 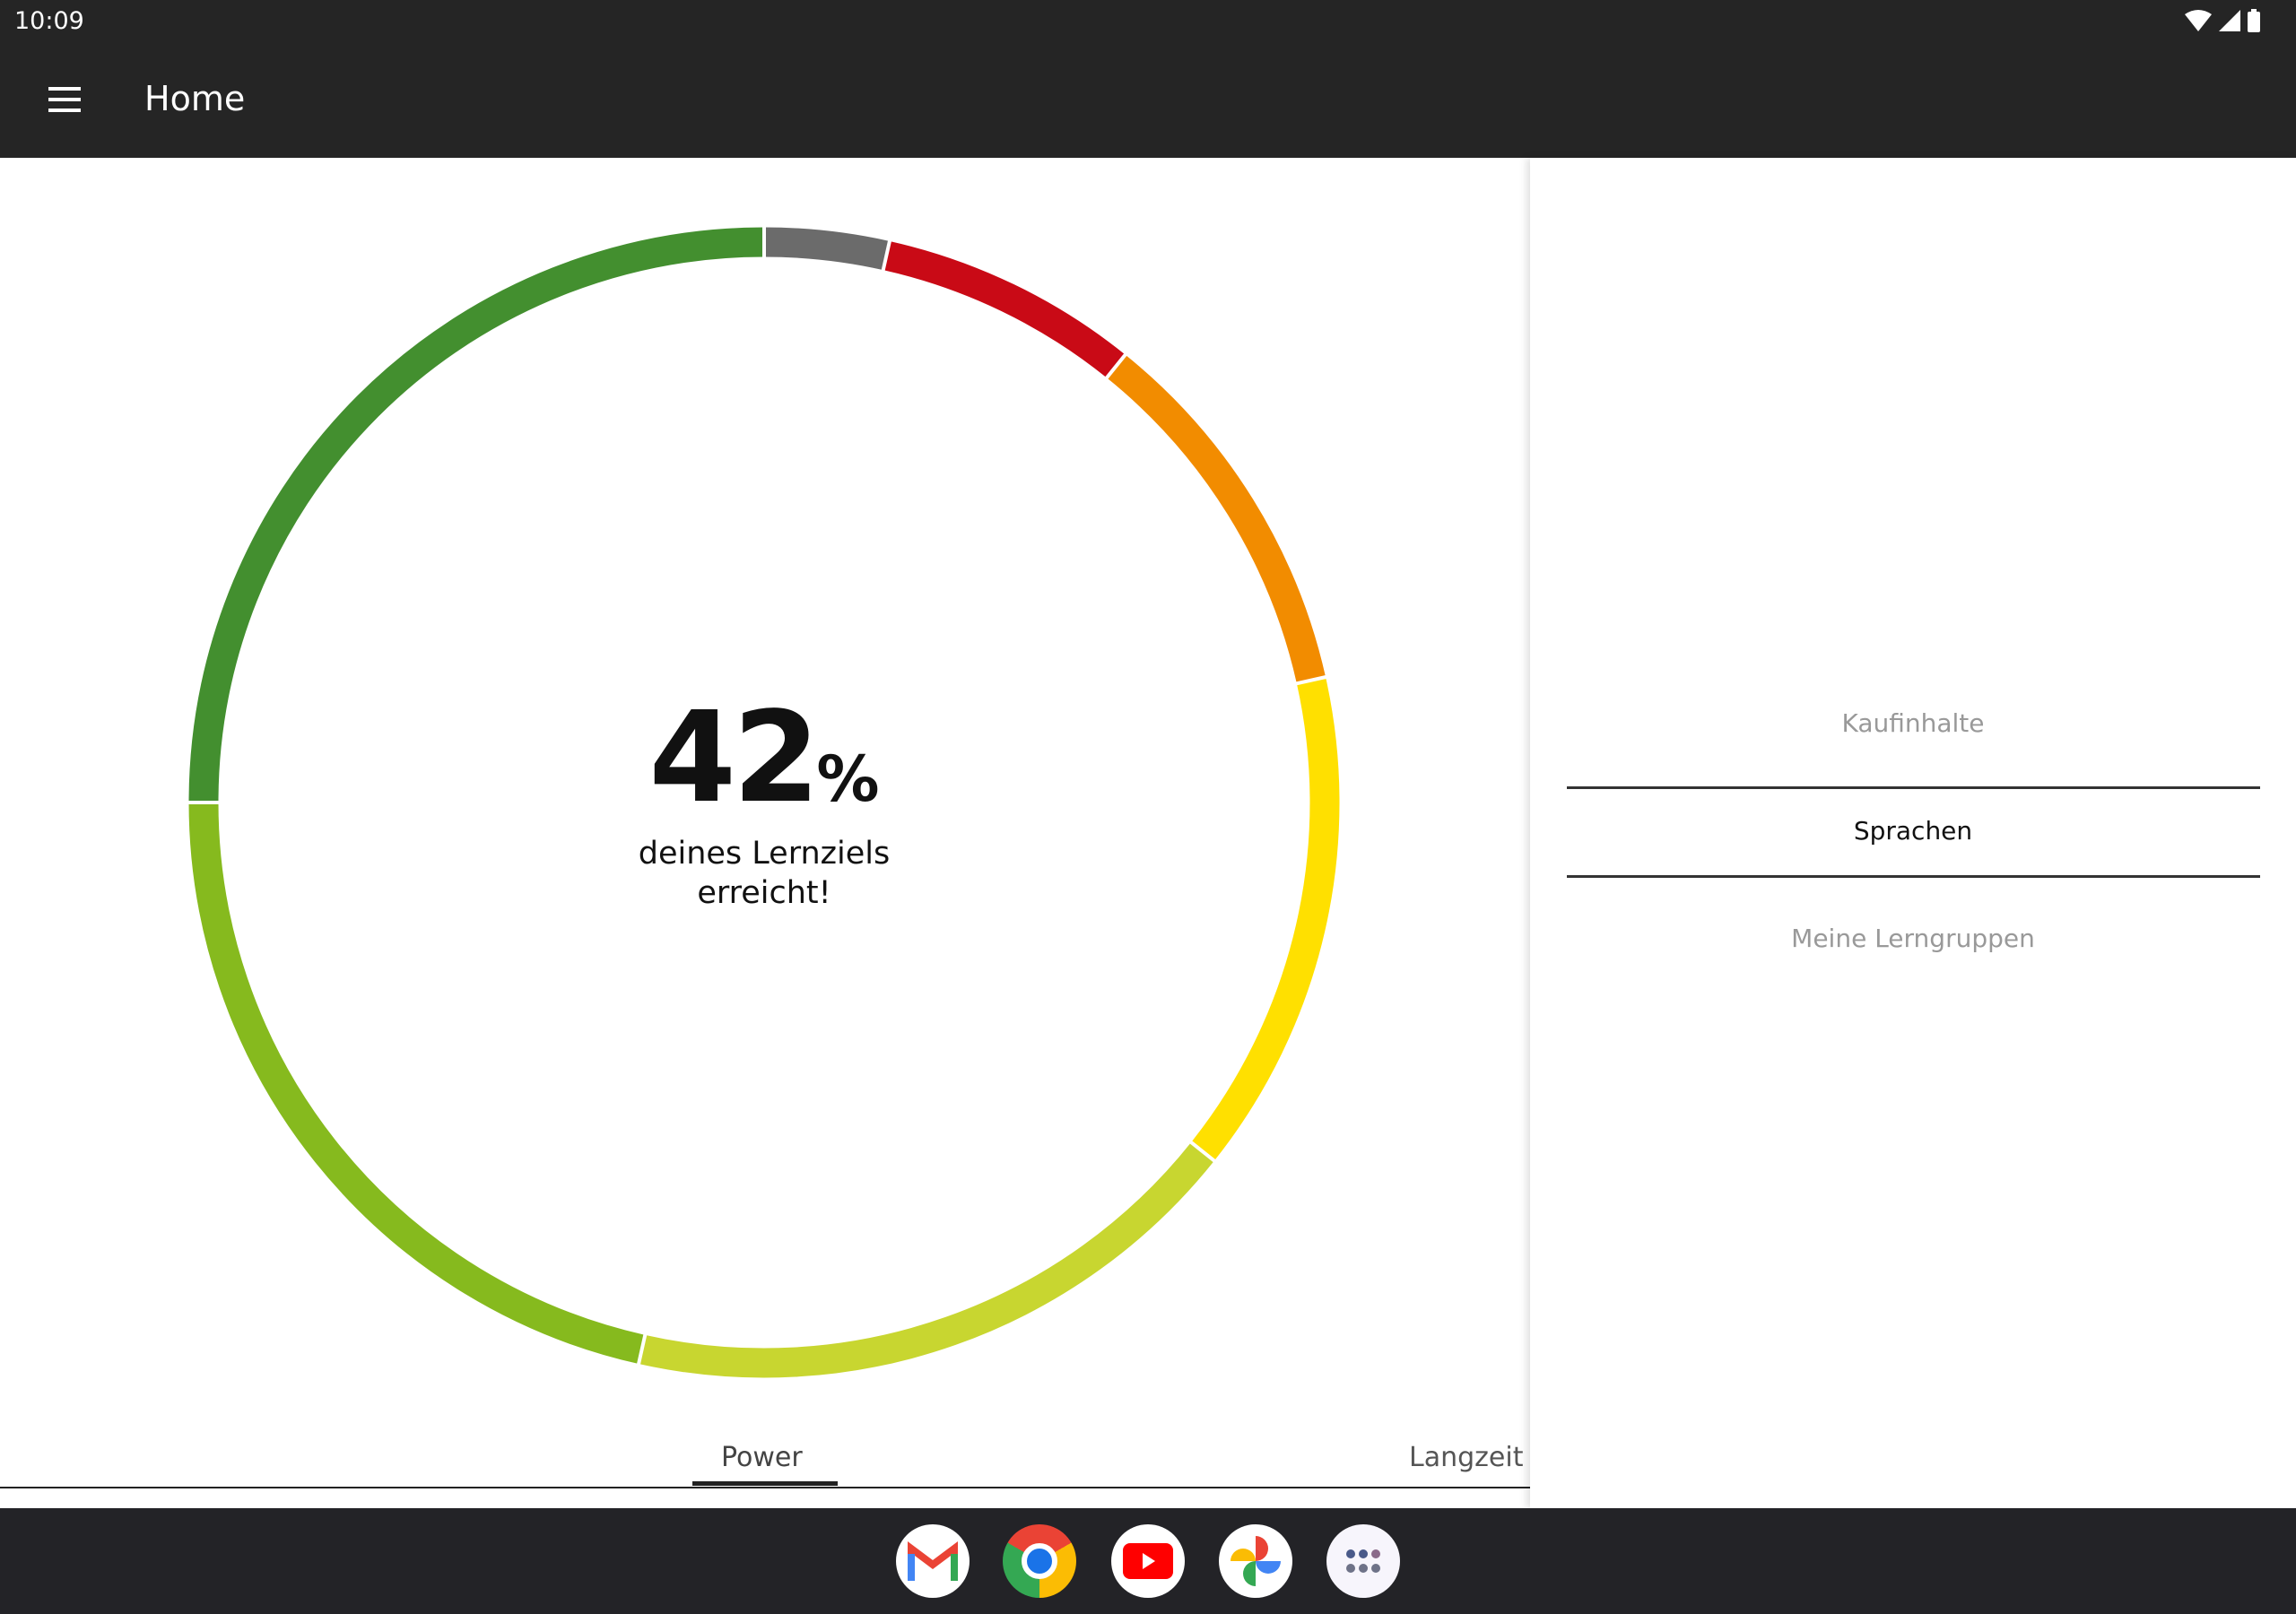 What do you see at coordinates (1913, 723) in the screenshot?
I see `menu-item-kaufinhalte: Kaufinhalte` at bounding box center [1913, 723].